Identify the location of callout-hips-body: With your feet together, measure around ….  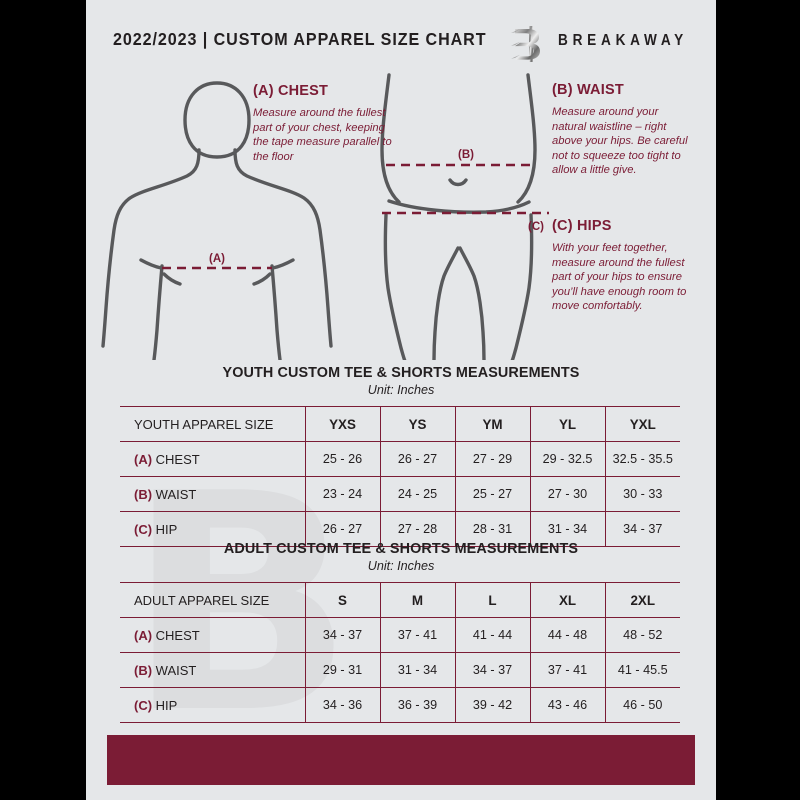
(619, 277).